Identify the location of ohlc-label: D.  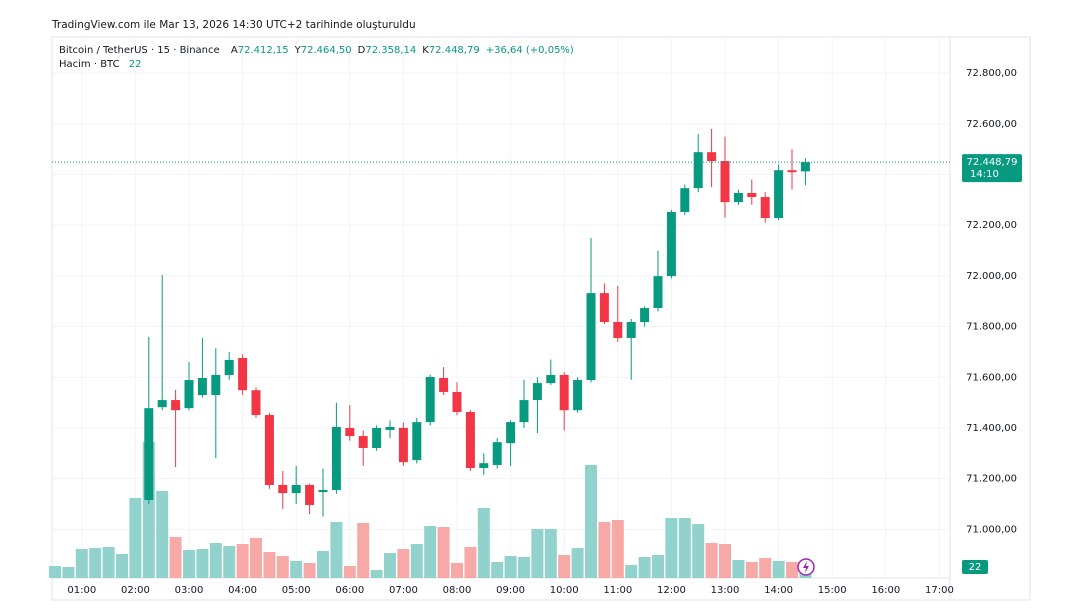
(362, 50).